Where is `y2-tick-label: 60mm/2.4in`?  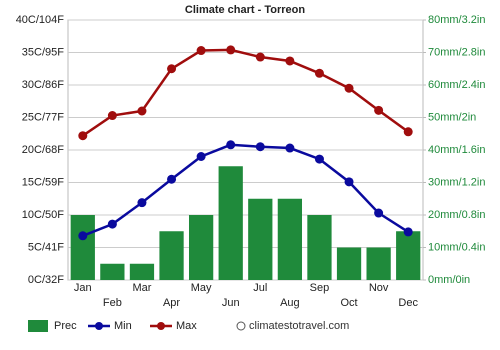
y2-tick-label: 60mm/2.4in is located at coordinates (456, 85).